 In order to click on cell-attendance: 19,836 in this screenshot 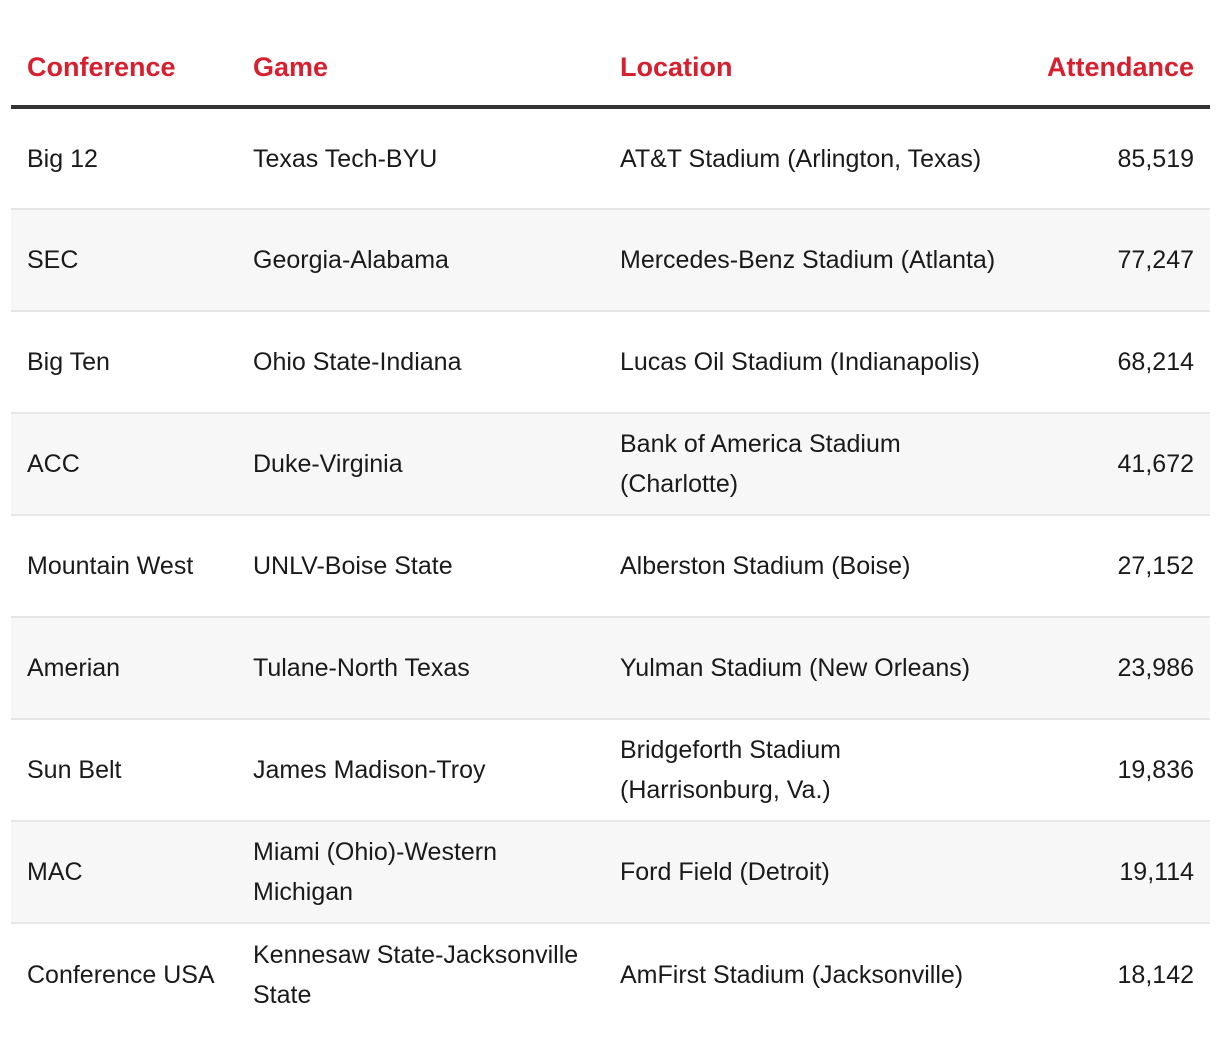, I will do `click(1112, 770)`.